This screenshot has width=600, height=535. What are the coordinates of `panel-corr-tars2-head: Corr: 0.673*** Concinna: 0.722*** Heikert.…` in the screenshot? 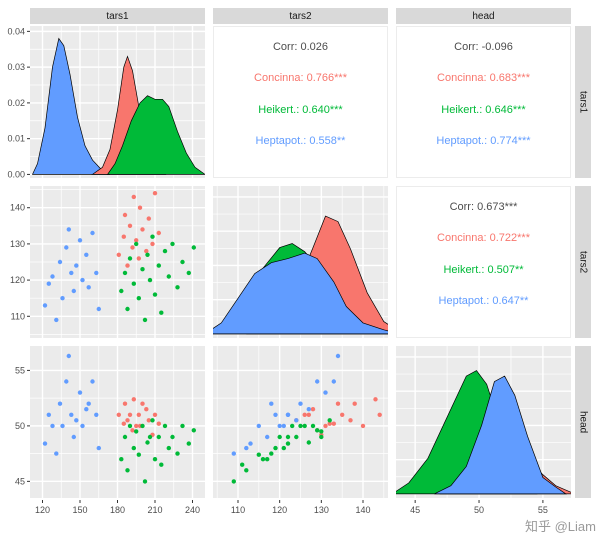 It's located at (483, 262).